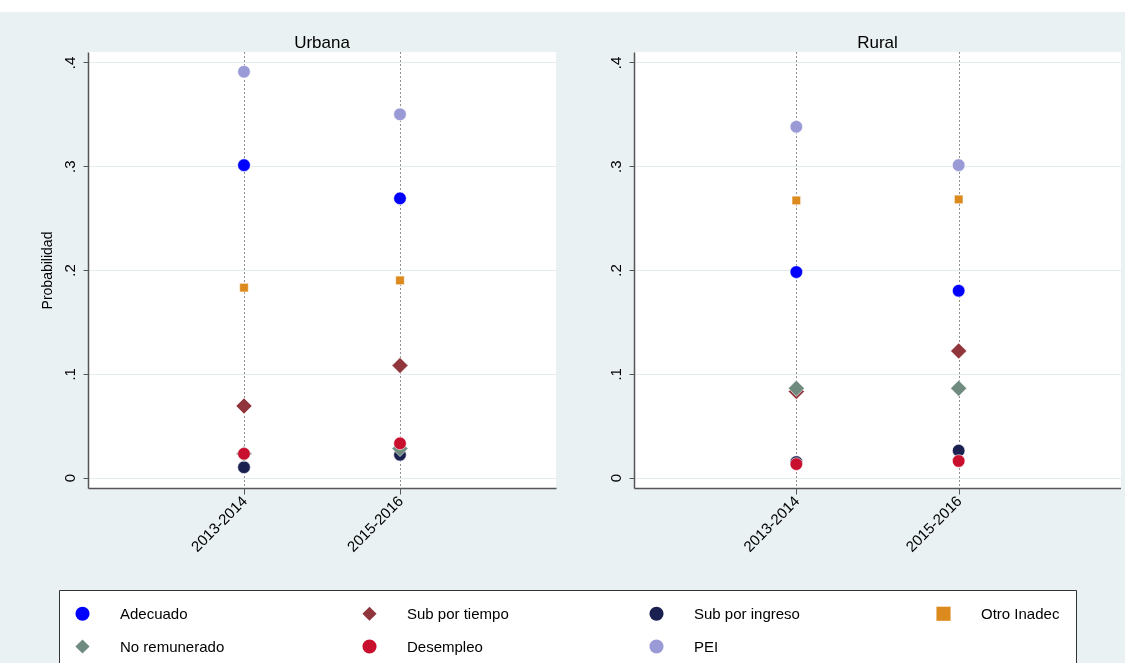 Image resolution: width=1125 pixels, height=663 pixels. I want to click on y-axis-title: Probabilidad, so click(46, 270).